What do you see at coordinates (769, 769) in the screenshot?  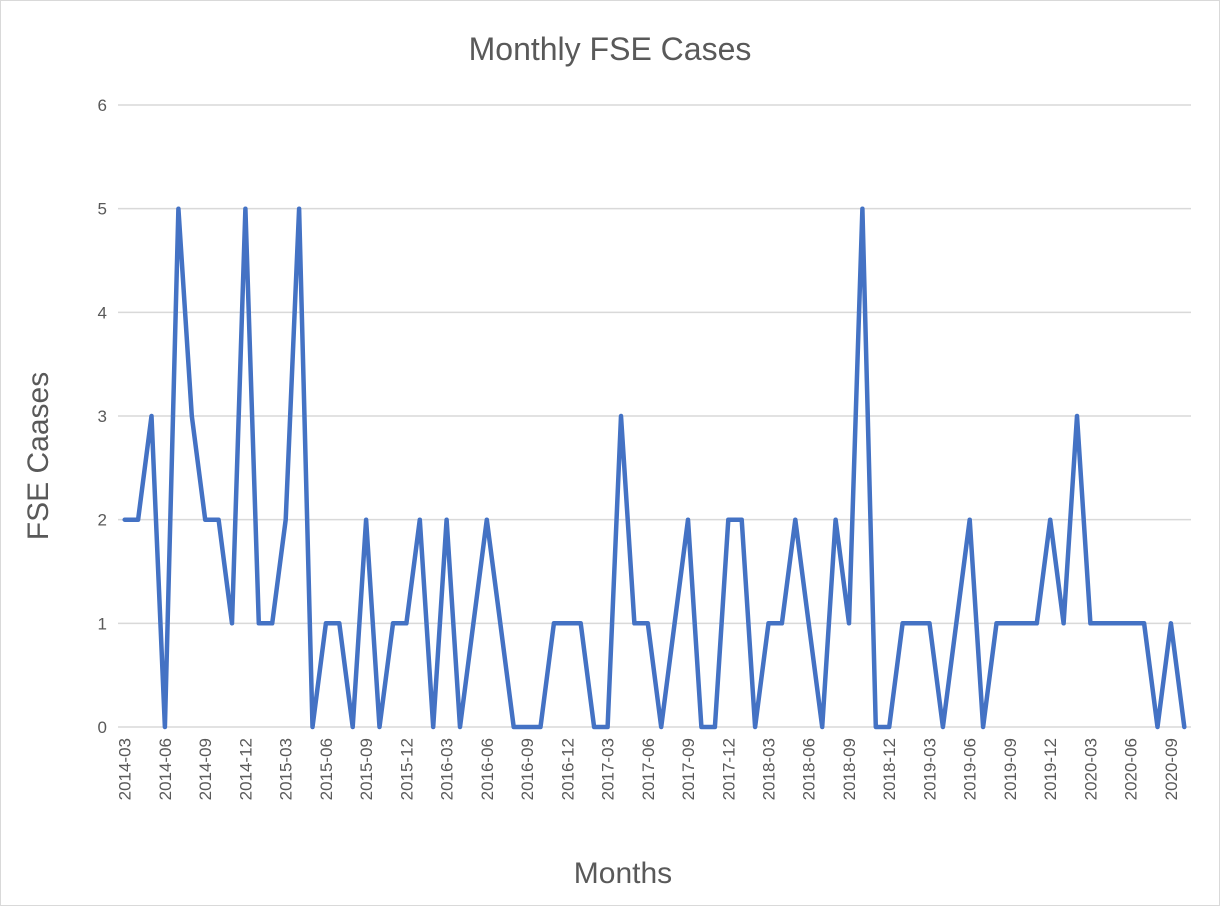 I see `x-tick-label: 2018-03` at bounding box center [769, 769].